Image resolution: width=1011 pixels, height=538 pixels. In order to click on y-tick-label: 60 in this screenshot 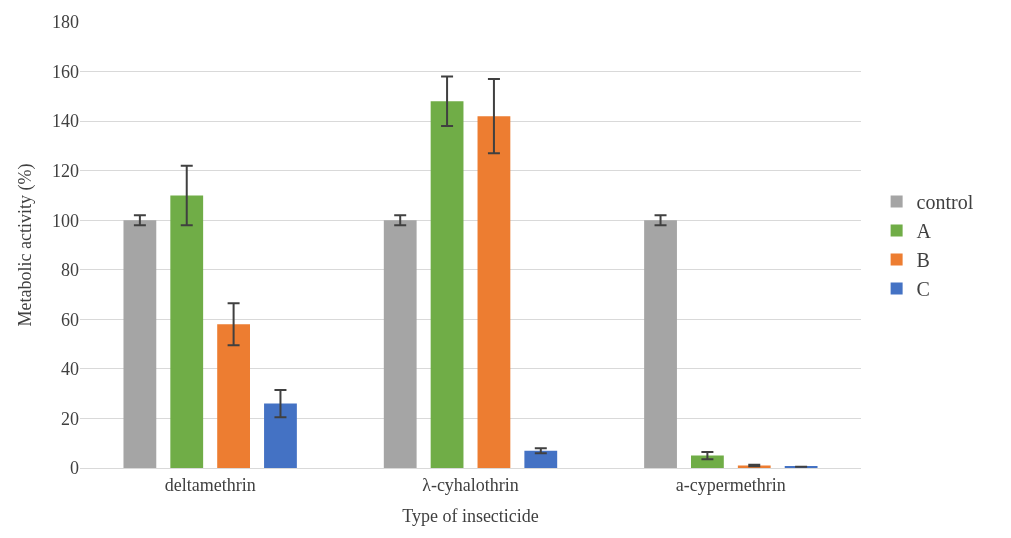, I will do `click(70, 319)`.